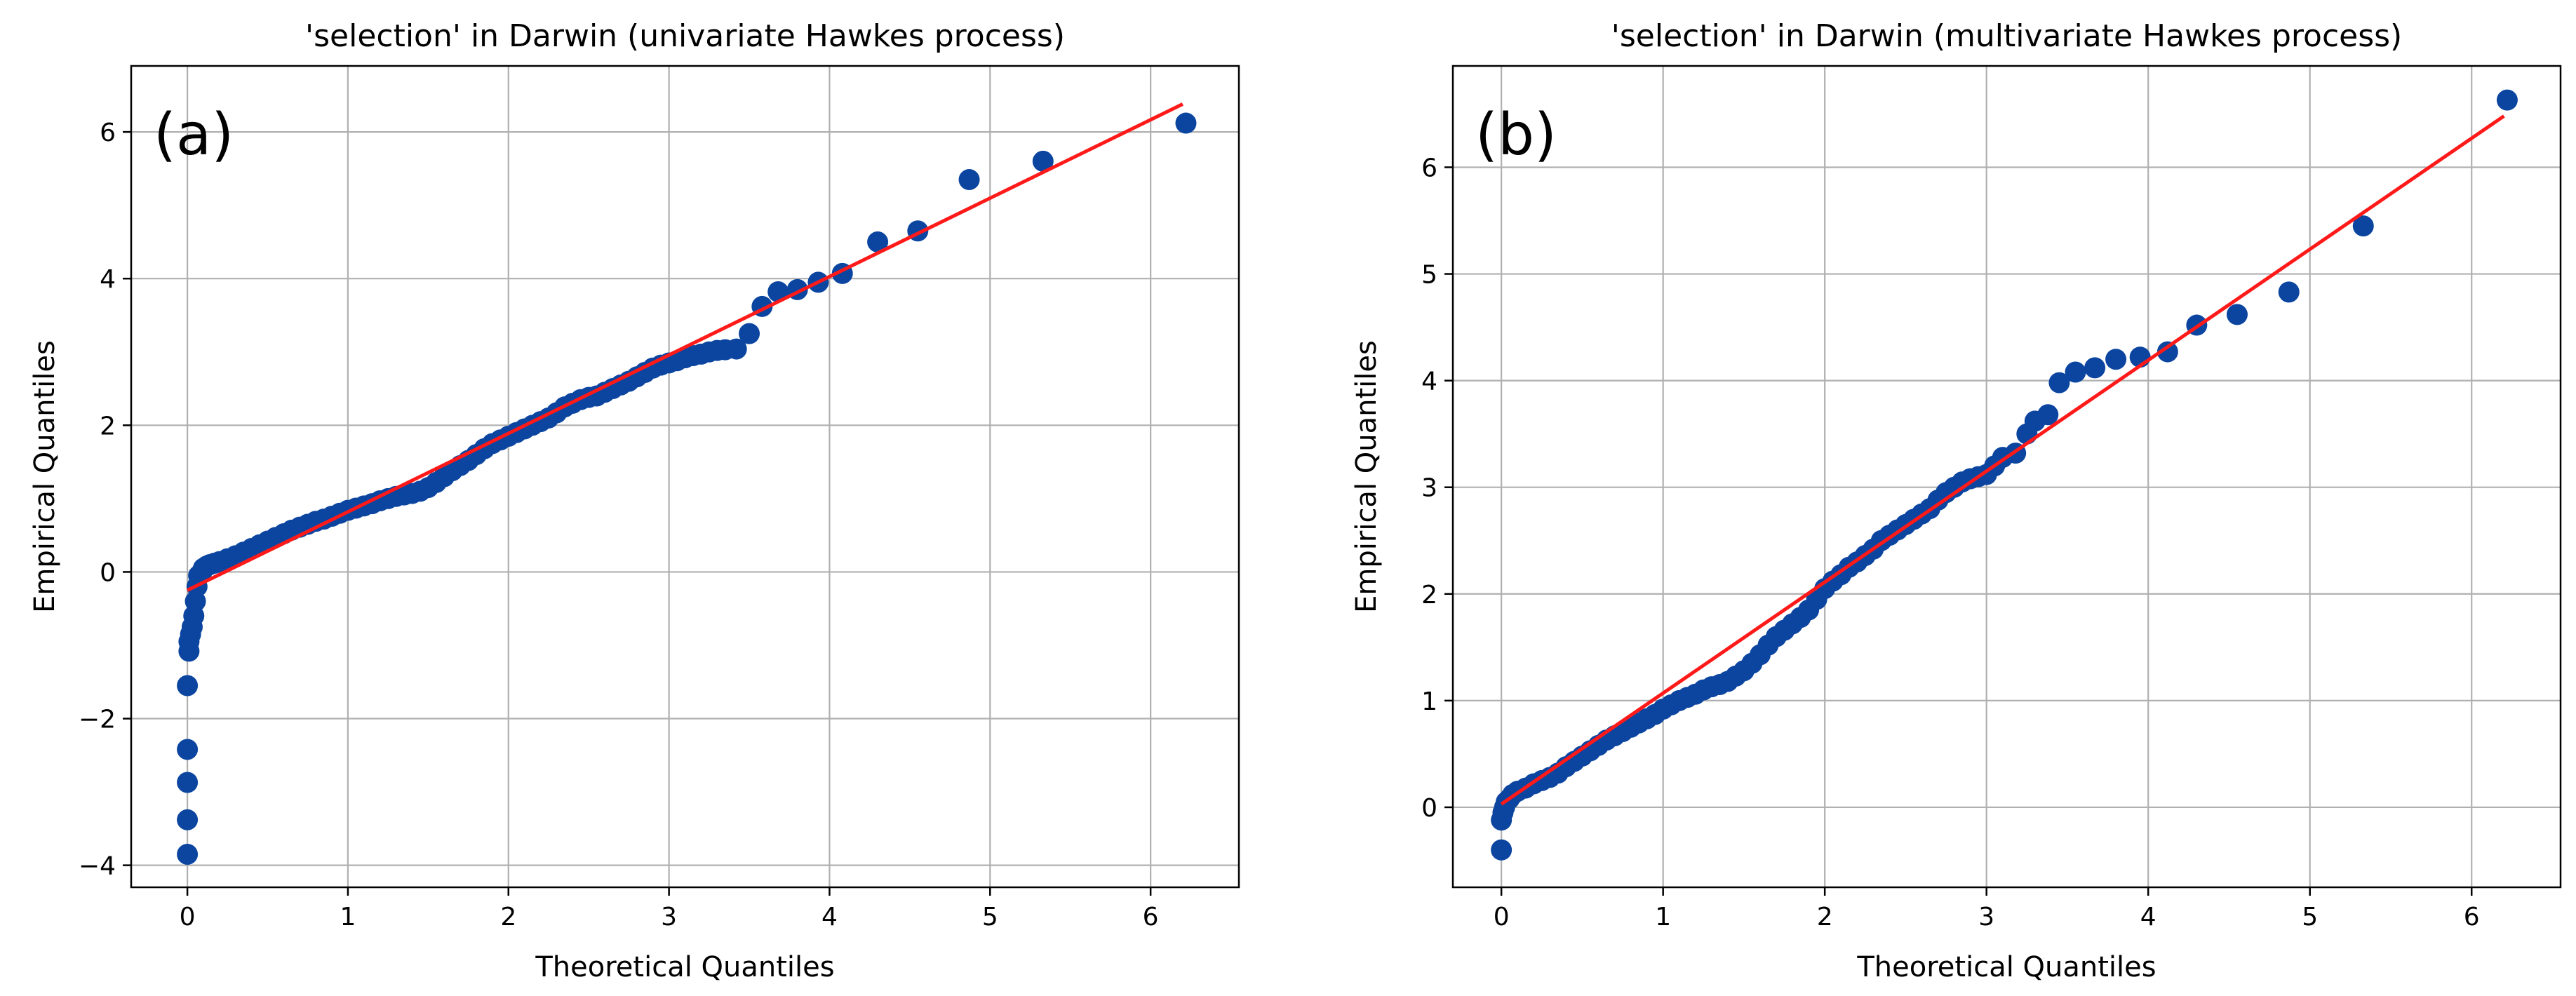  What do you see at coordinates (1516, 135) in the screenshot?
I see `panel-label: (b)` at bounding box center [1516, 135].